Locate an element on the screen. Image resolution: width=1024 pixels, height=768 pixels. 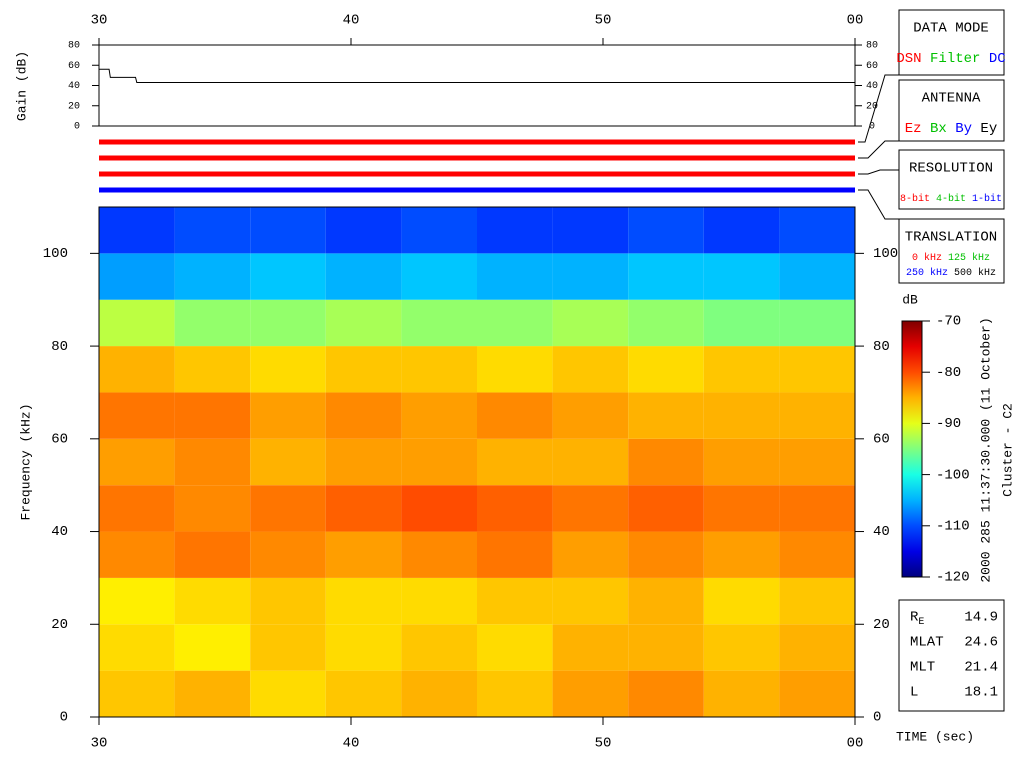
panel-option: DC is located at coordinates (997, 59).